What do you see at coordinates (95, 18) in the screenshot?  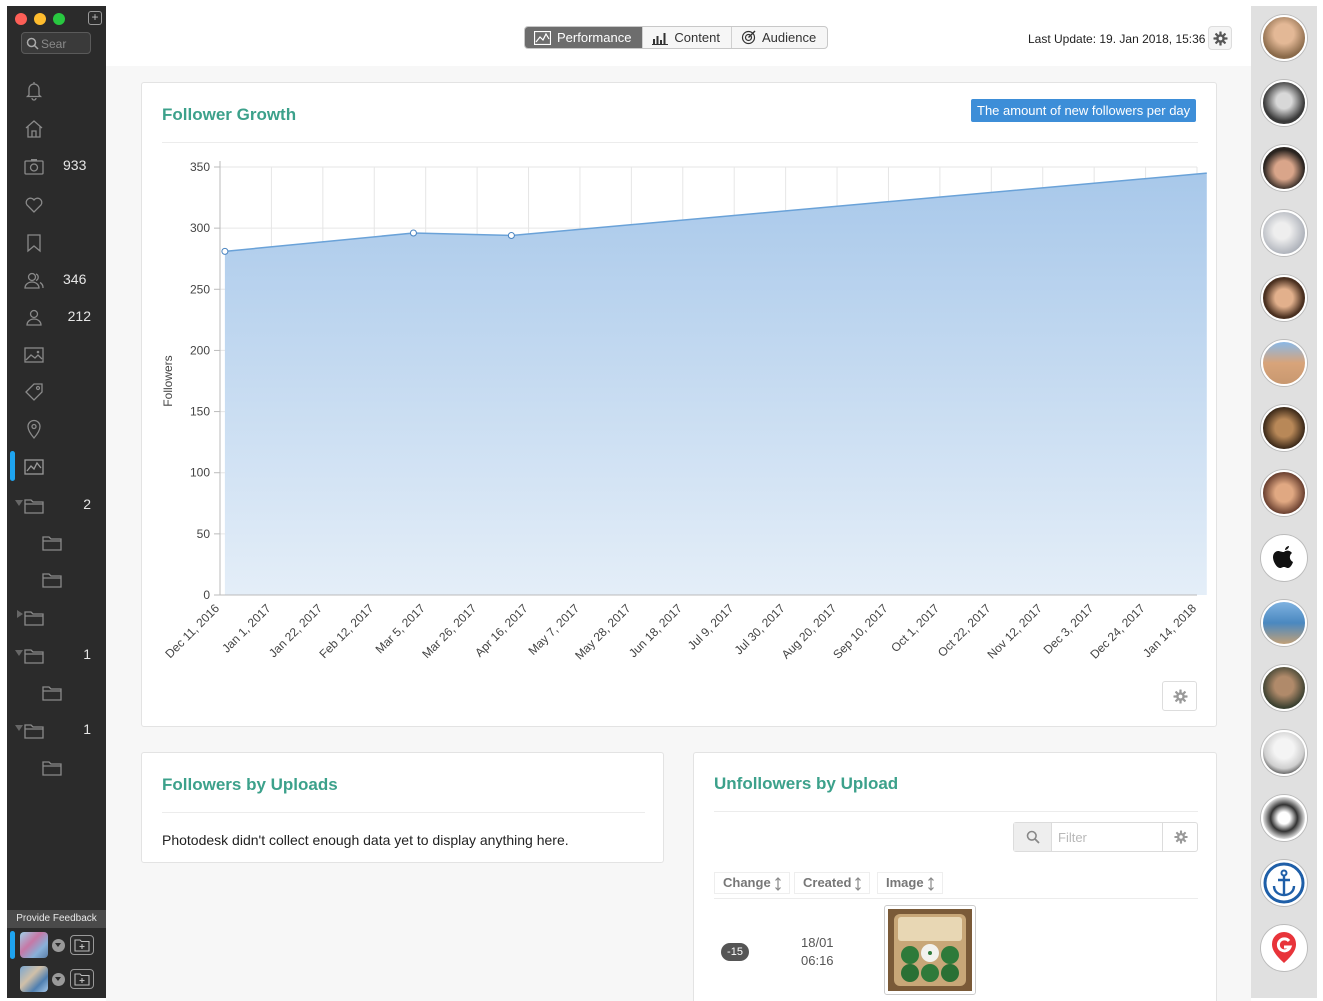 I see `add-window-button: +` at bounding box center [95, 18].